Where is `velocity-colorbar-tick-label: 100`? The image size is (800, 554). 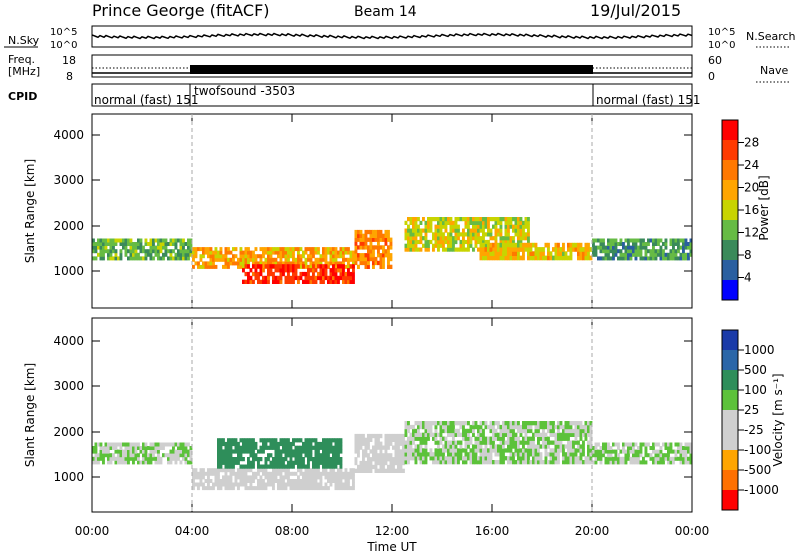 velocity-colorbar-tick-label: 100 is located at coordinates (755, 390).